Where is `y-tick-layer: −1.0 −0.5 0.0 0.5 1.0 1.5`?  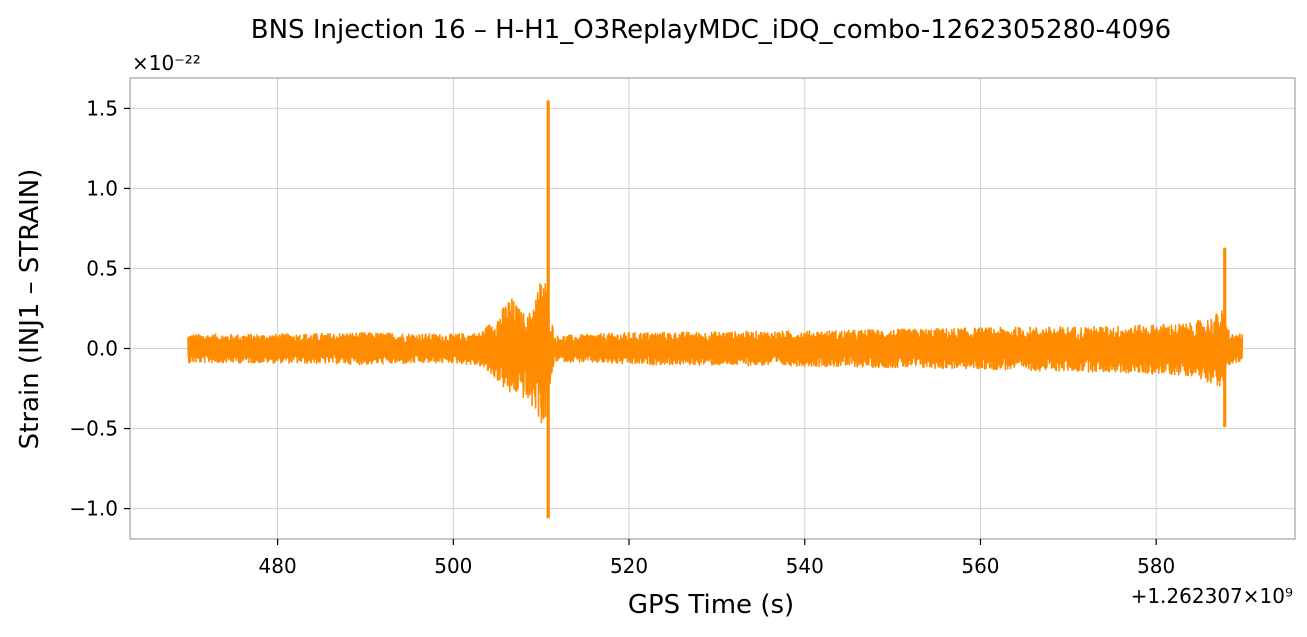
y-tick-layer: −1.0 −0.5 0.0 0.5 1.0 1.5 is located at coordinates (99, 308).